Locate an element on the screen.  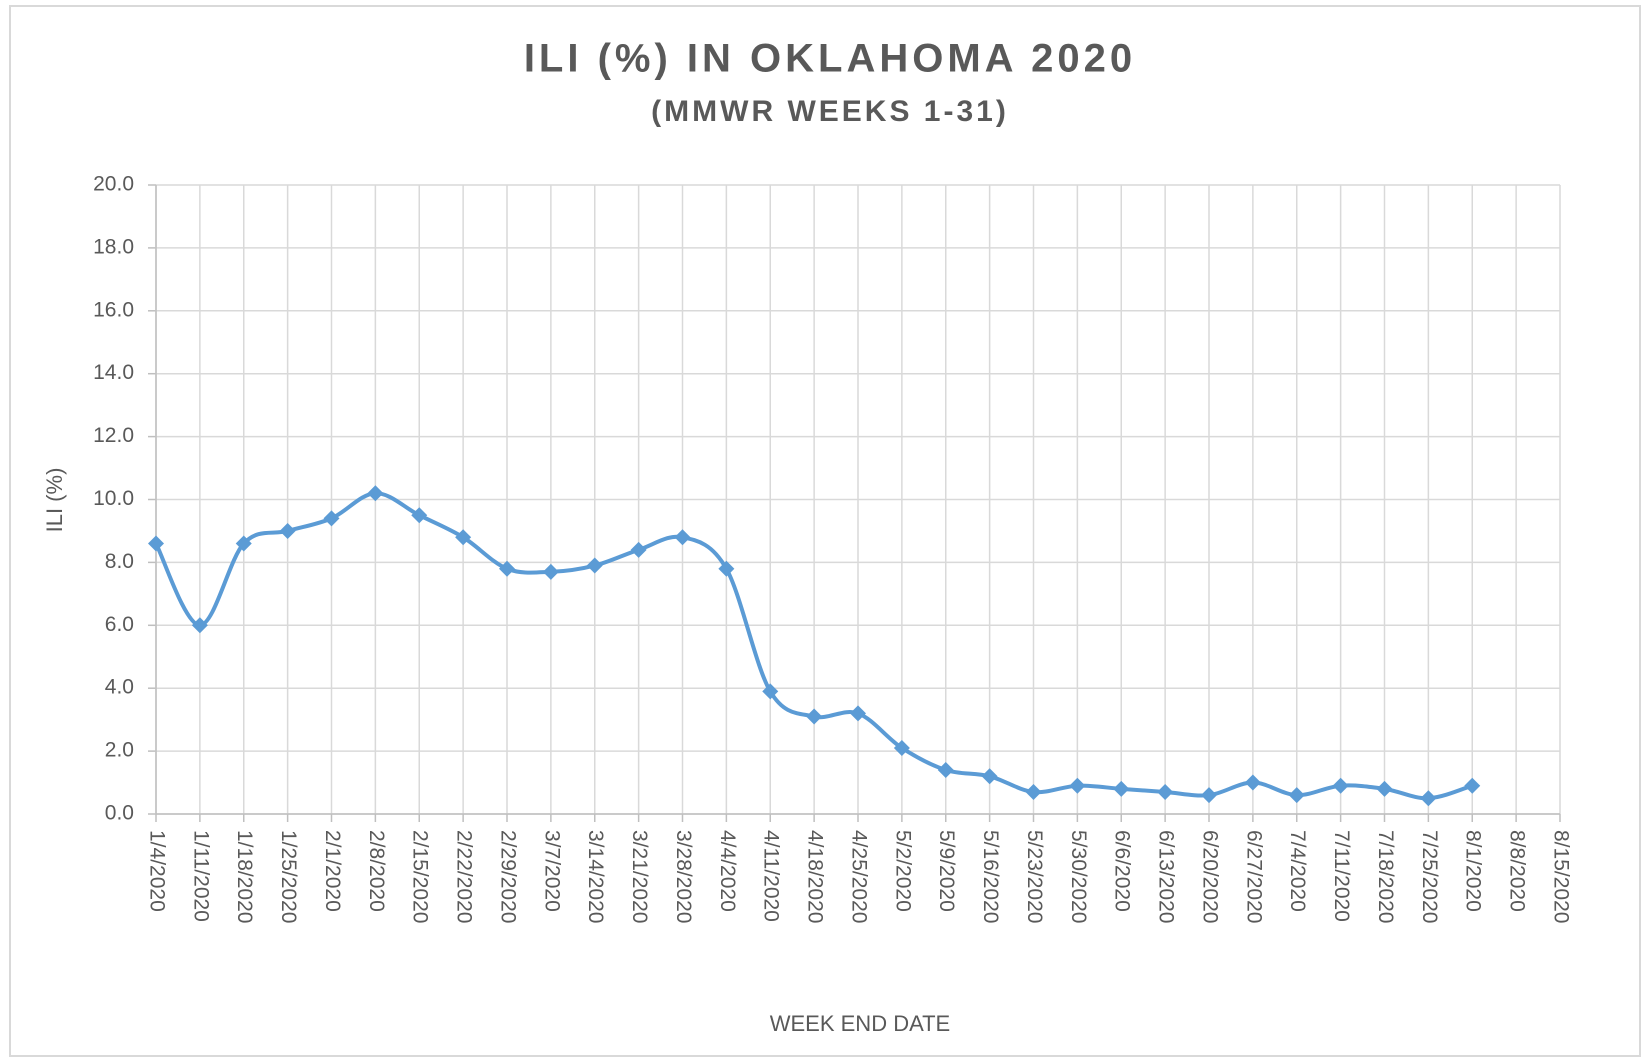
x-tick-label: 5/2/2020 is located at coordinates (902, 871).